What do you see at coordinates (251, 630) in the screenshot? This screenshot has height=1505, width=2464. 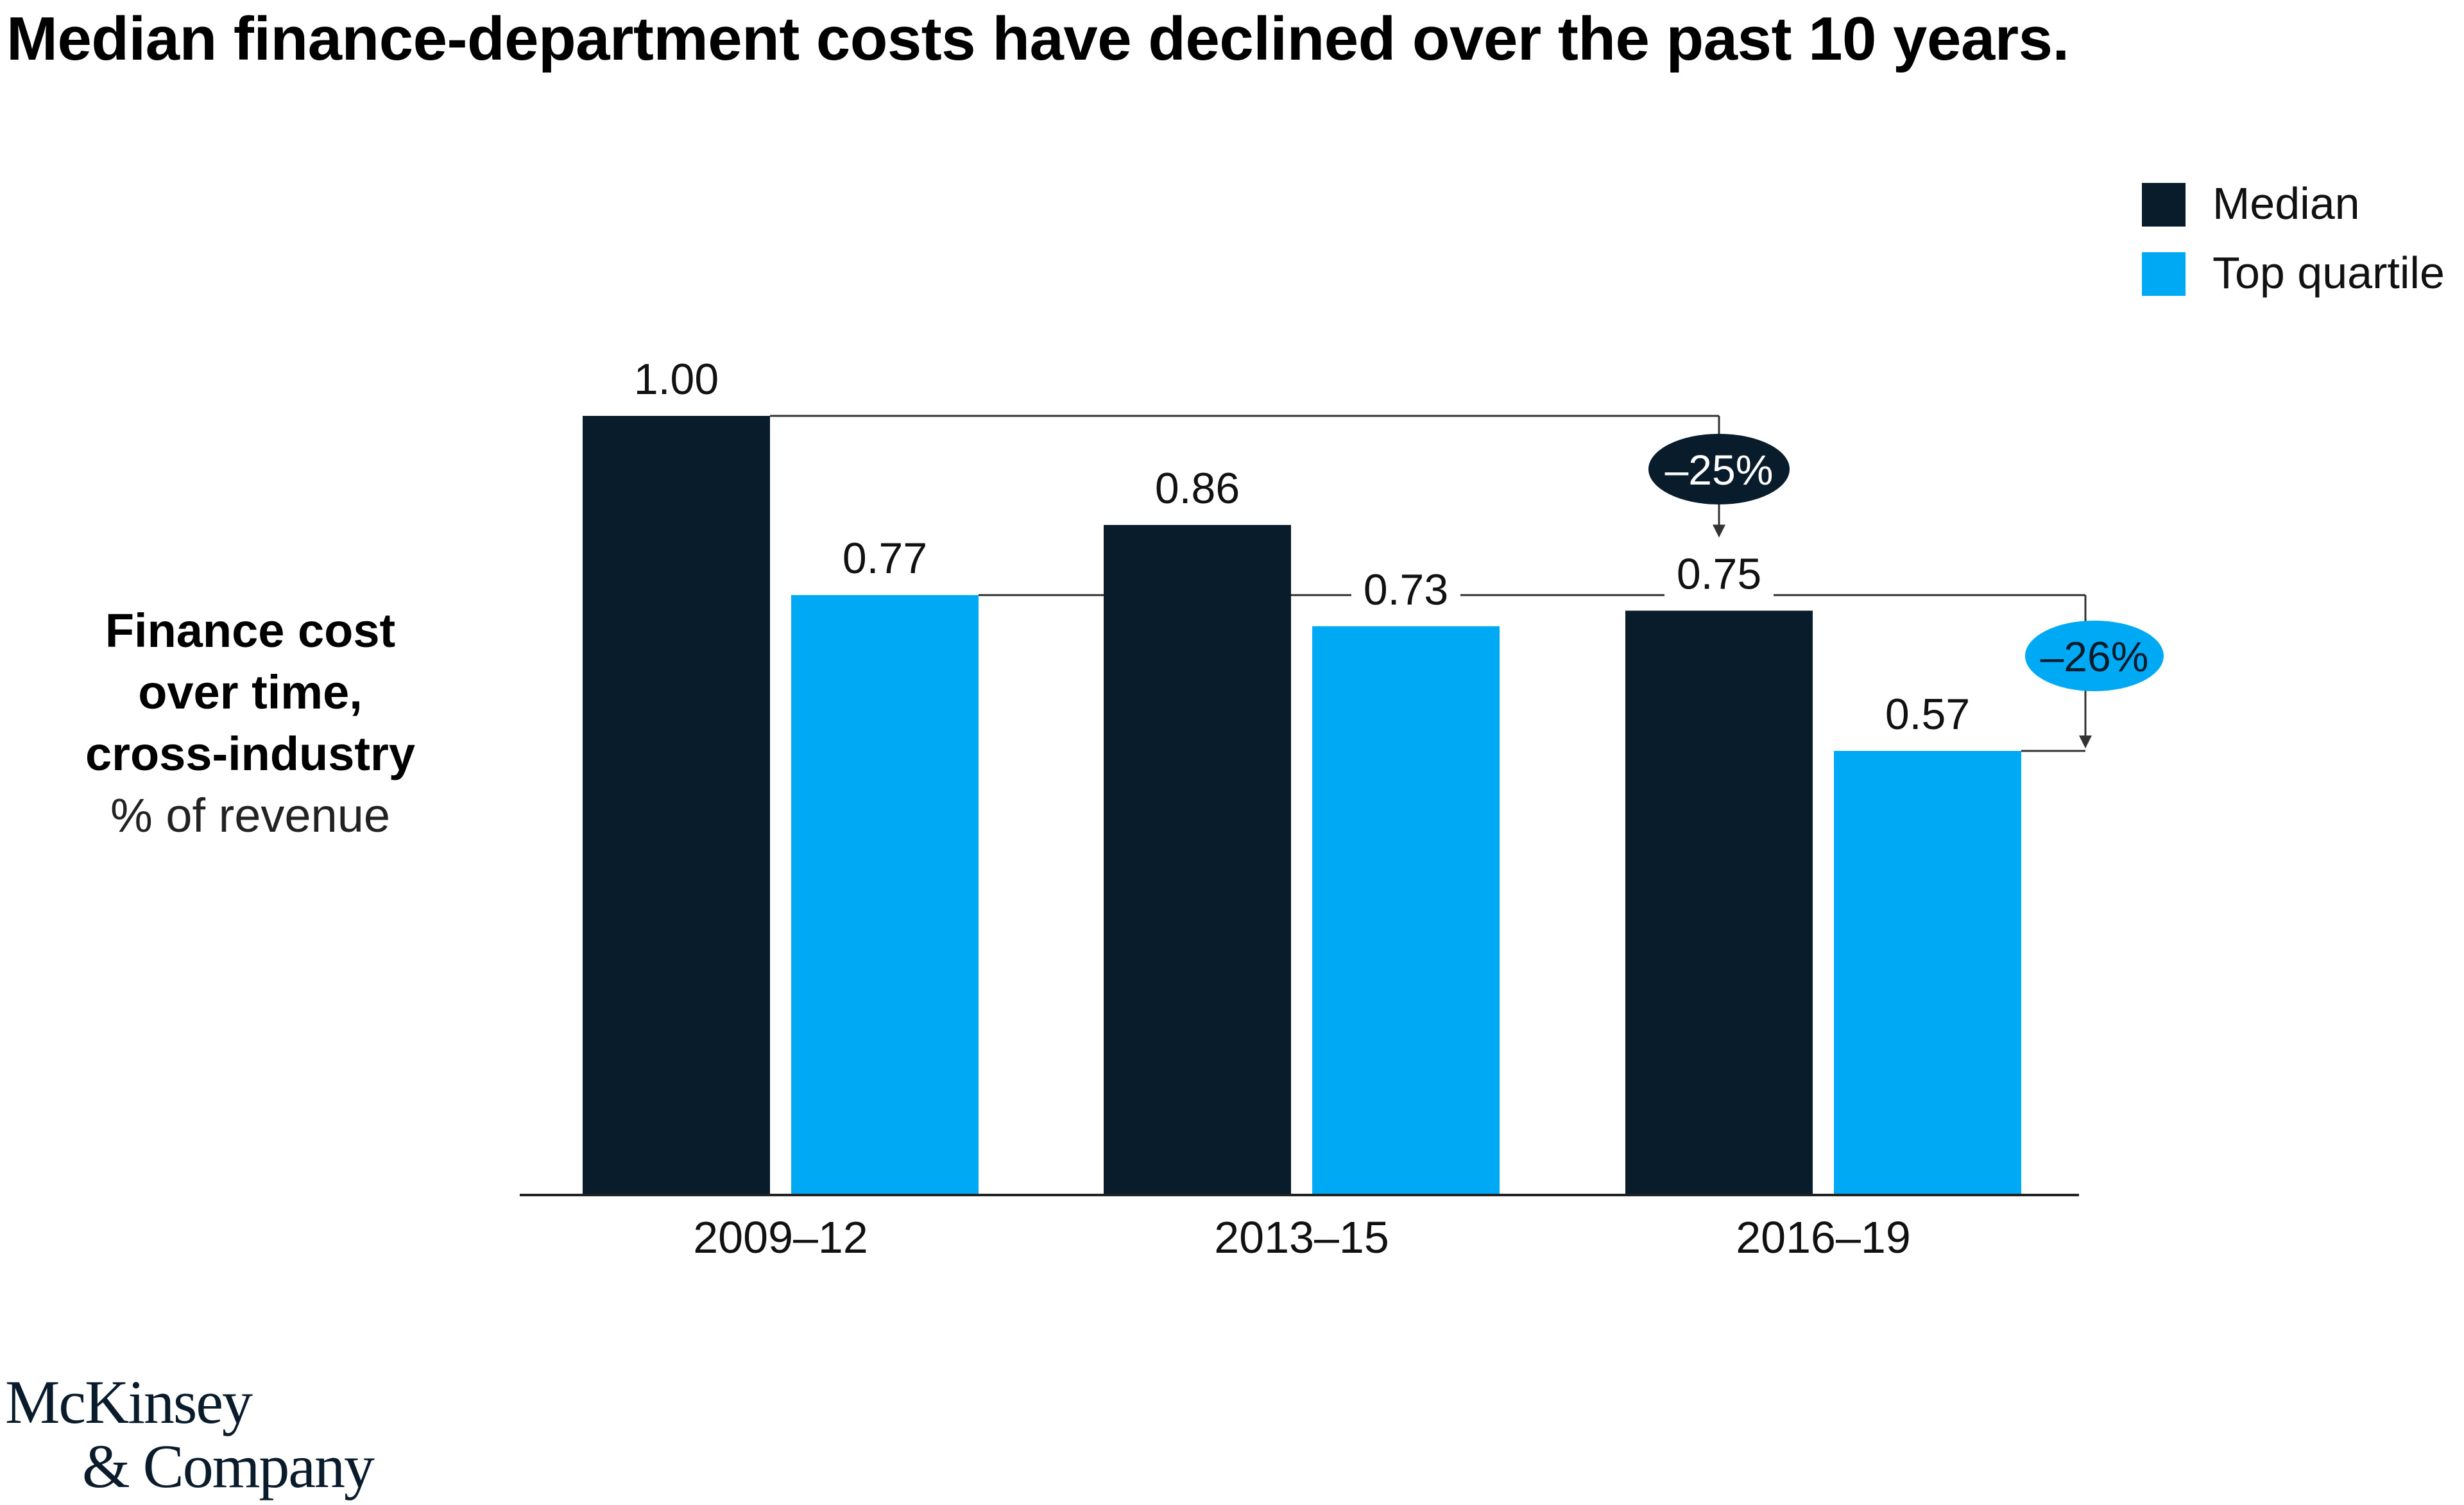 I see `y-axis-title-line-1: Finance cost` at bounding box center [251, 630].